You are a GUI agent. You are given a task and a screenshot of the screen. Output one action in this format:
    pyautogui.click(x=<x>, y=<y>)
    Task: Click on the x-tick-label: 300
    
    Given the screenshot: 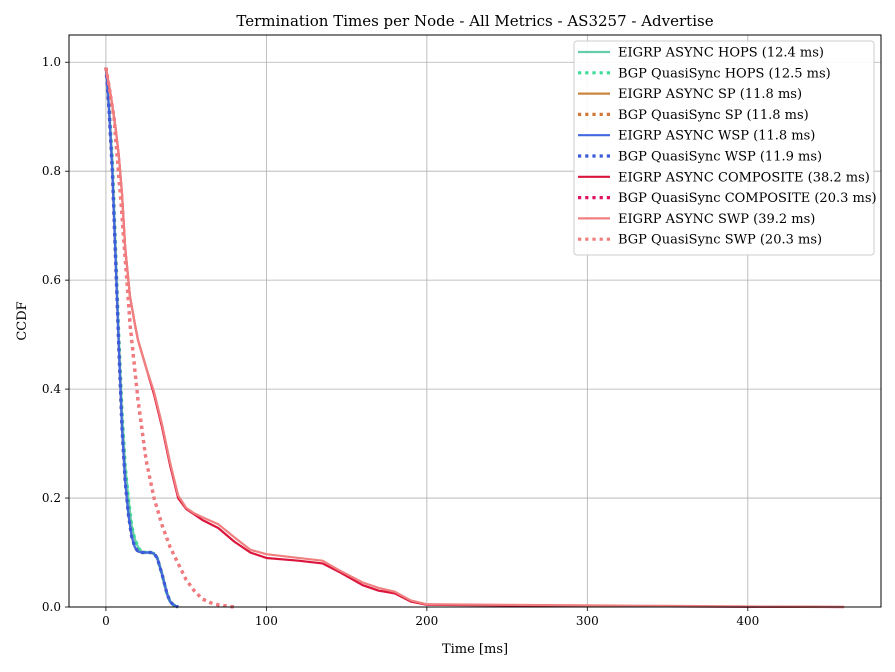 What is the action you would take?
    pyautogui.click(x=587, y=621)
    